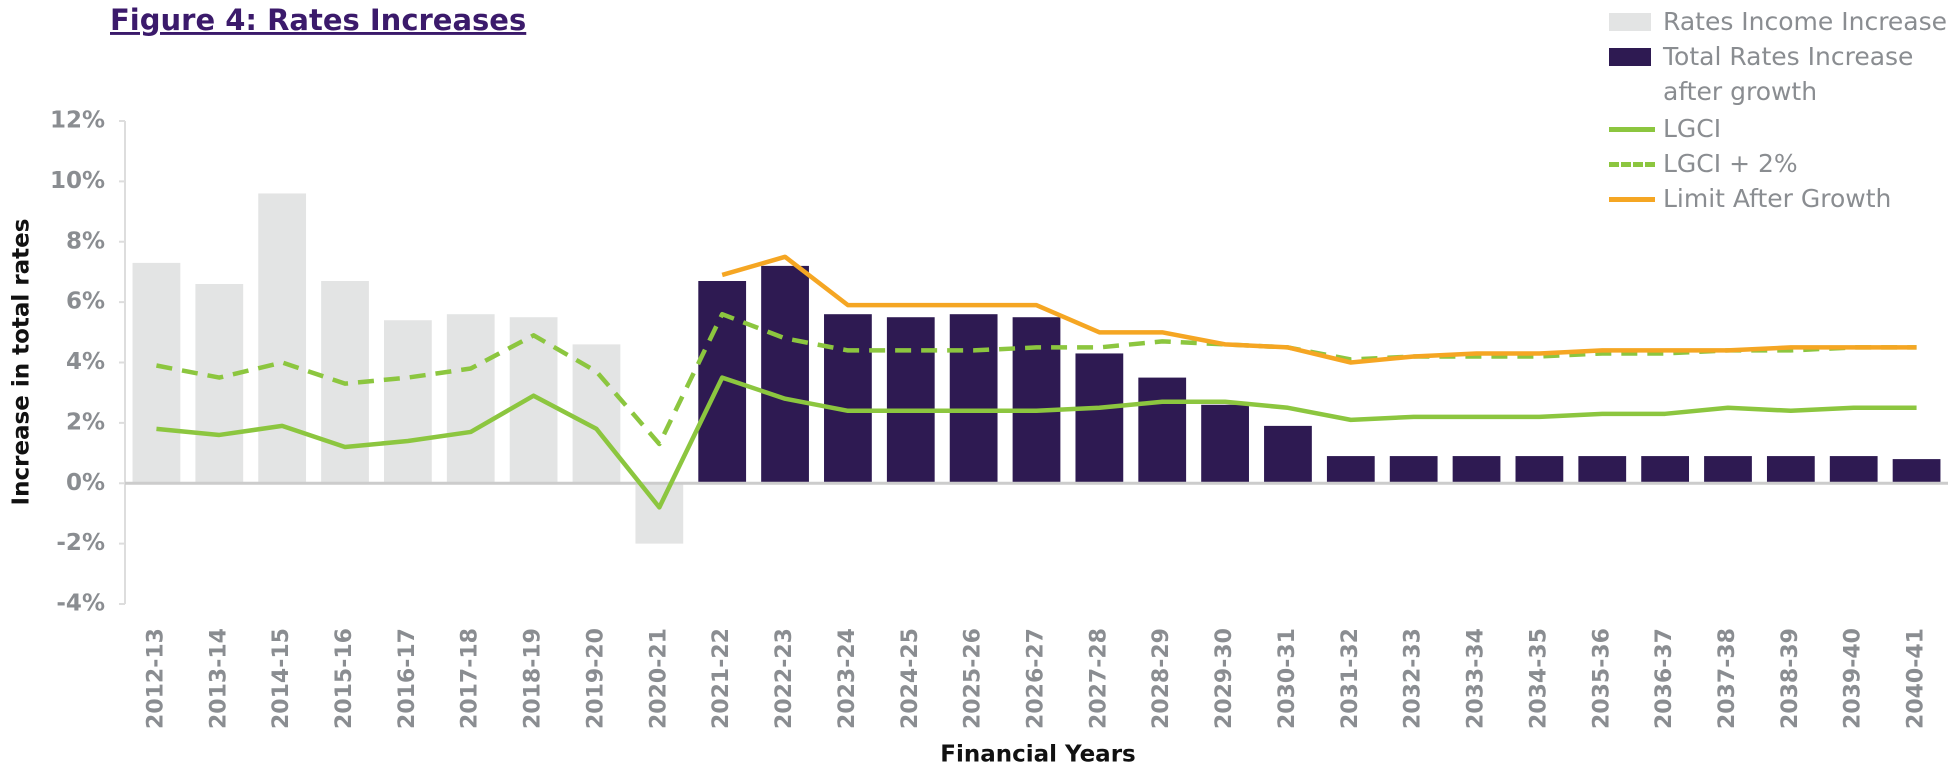 This screenshot has width=1957, height=770. What do you see at coordinates (1692, 128) in the screenshot?
I see `legend-label: LGCI` at bounding box center [1692, 128].